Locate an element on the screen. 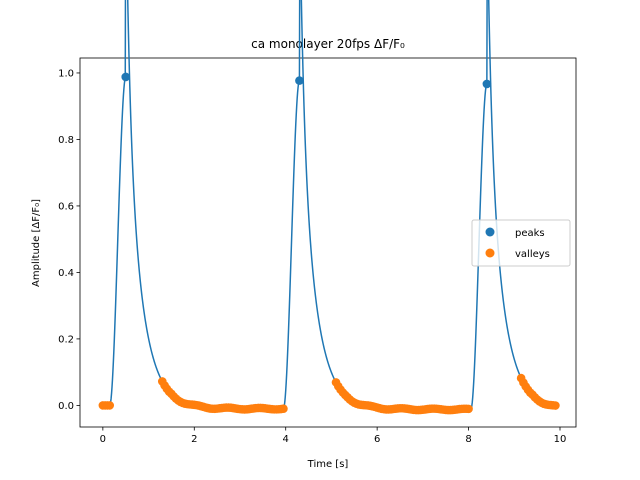  y-tick-label: 0.2 is located at coordinates (66, 339).